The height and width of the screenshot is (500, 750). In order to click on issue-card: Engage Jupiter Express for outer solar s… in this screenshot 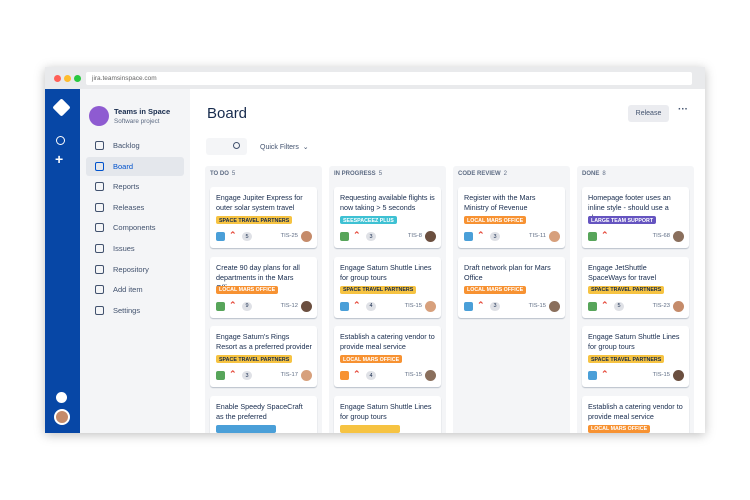, I will do `click(263, 217)`.